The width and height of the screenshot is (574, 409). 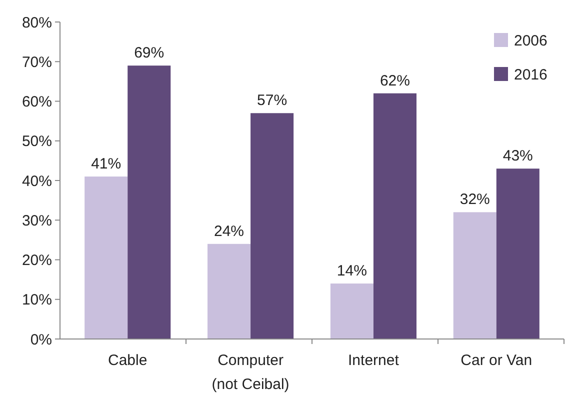 I want to click on y-tick-label: 20%, so click(x=37, y=260).